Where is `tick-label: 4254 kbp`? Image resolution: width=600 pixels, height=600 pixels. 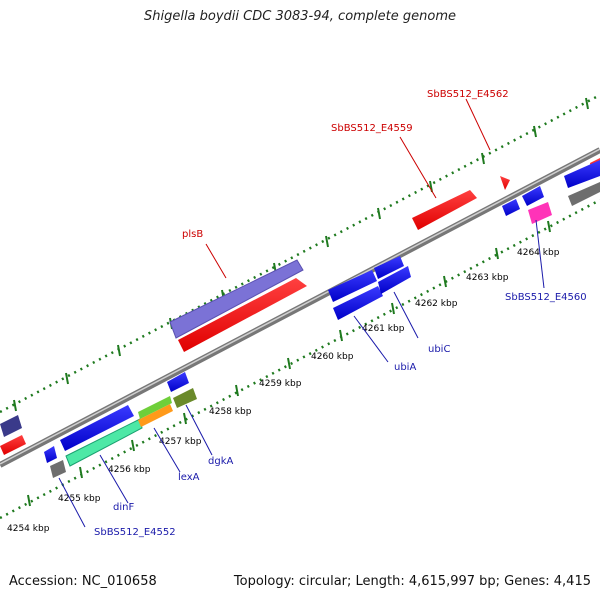
tick-label: 4254 kbp is located at coordinates (28, 529).